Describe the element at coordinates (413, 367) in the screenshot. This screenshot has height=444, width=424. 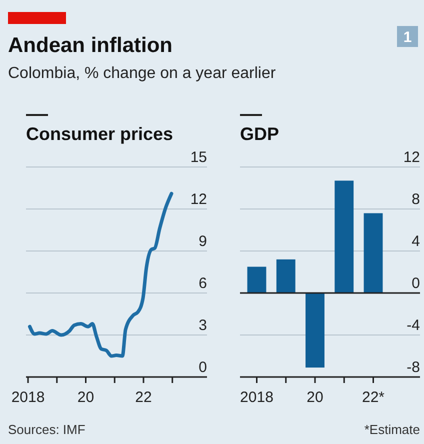
I see `y-tick-label: -8` at that location.